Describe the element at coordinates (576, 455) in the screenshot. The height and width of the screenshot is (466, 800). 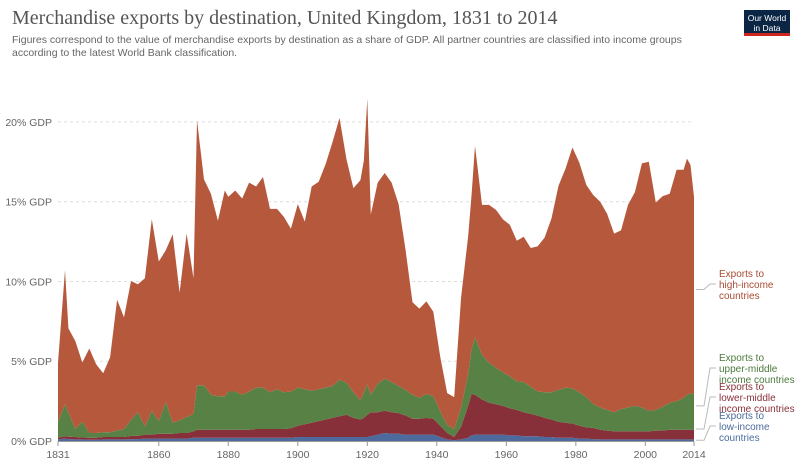
I see `x-tick-label: 1980` at that location.